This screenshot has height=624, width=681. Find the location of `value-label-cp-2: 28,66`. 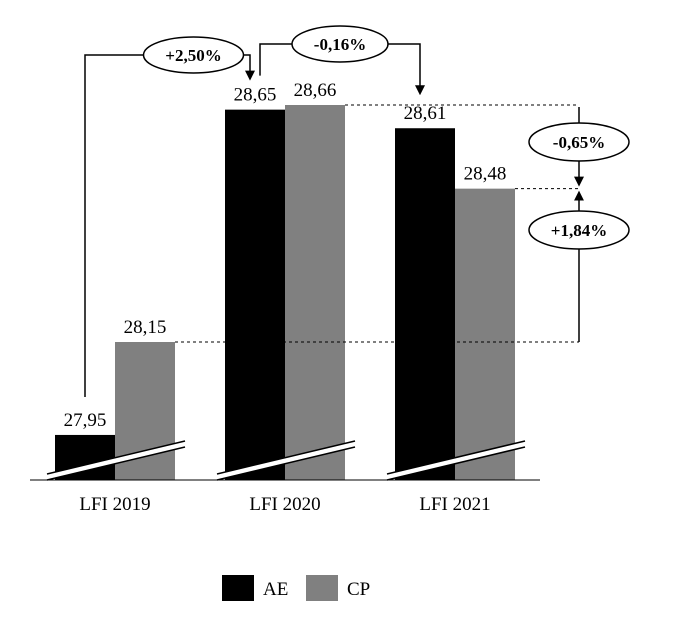

value-label-cp-2: 28,66 is located at coordinates (315, 90).